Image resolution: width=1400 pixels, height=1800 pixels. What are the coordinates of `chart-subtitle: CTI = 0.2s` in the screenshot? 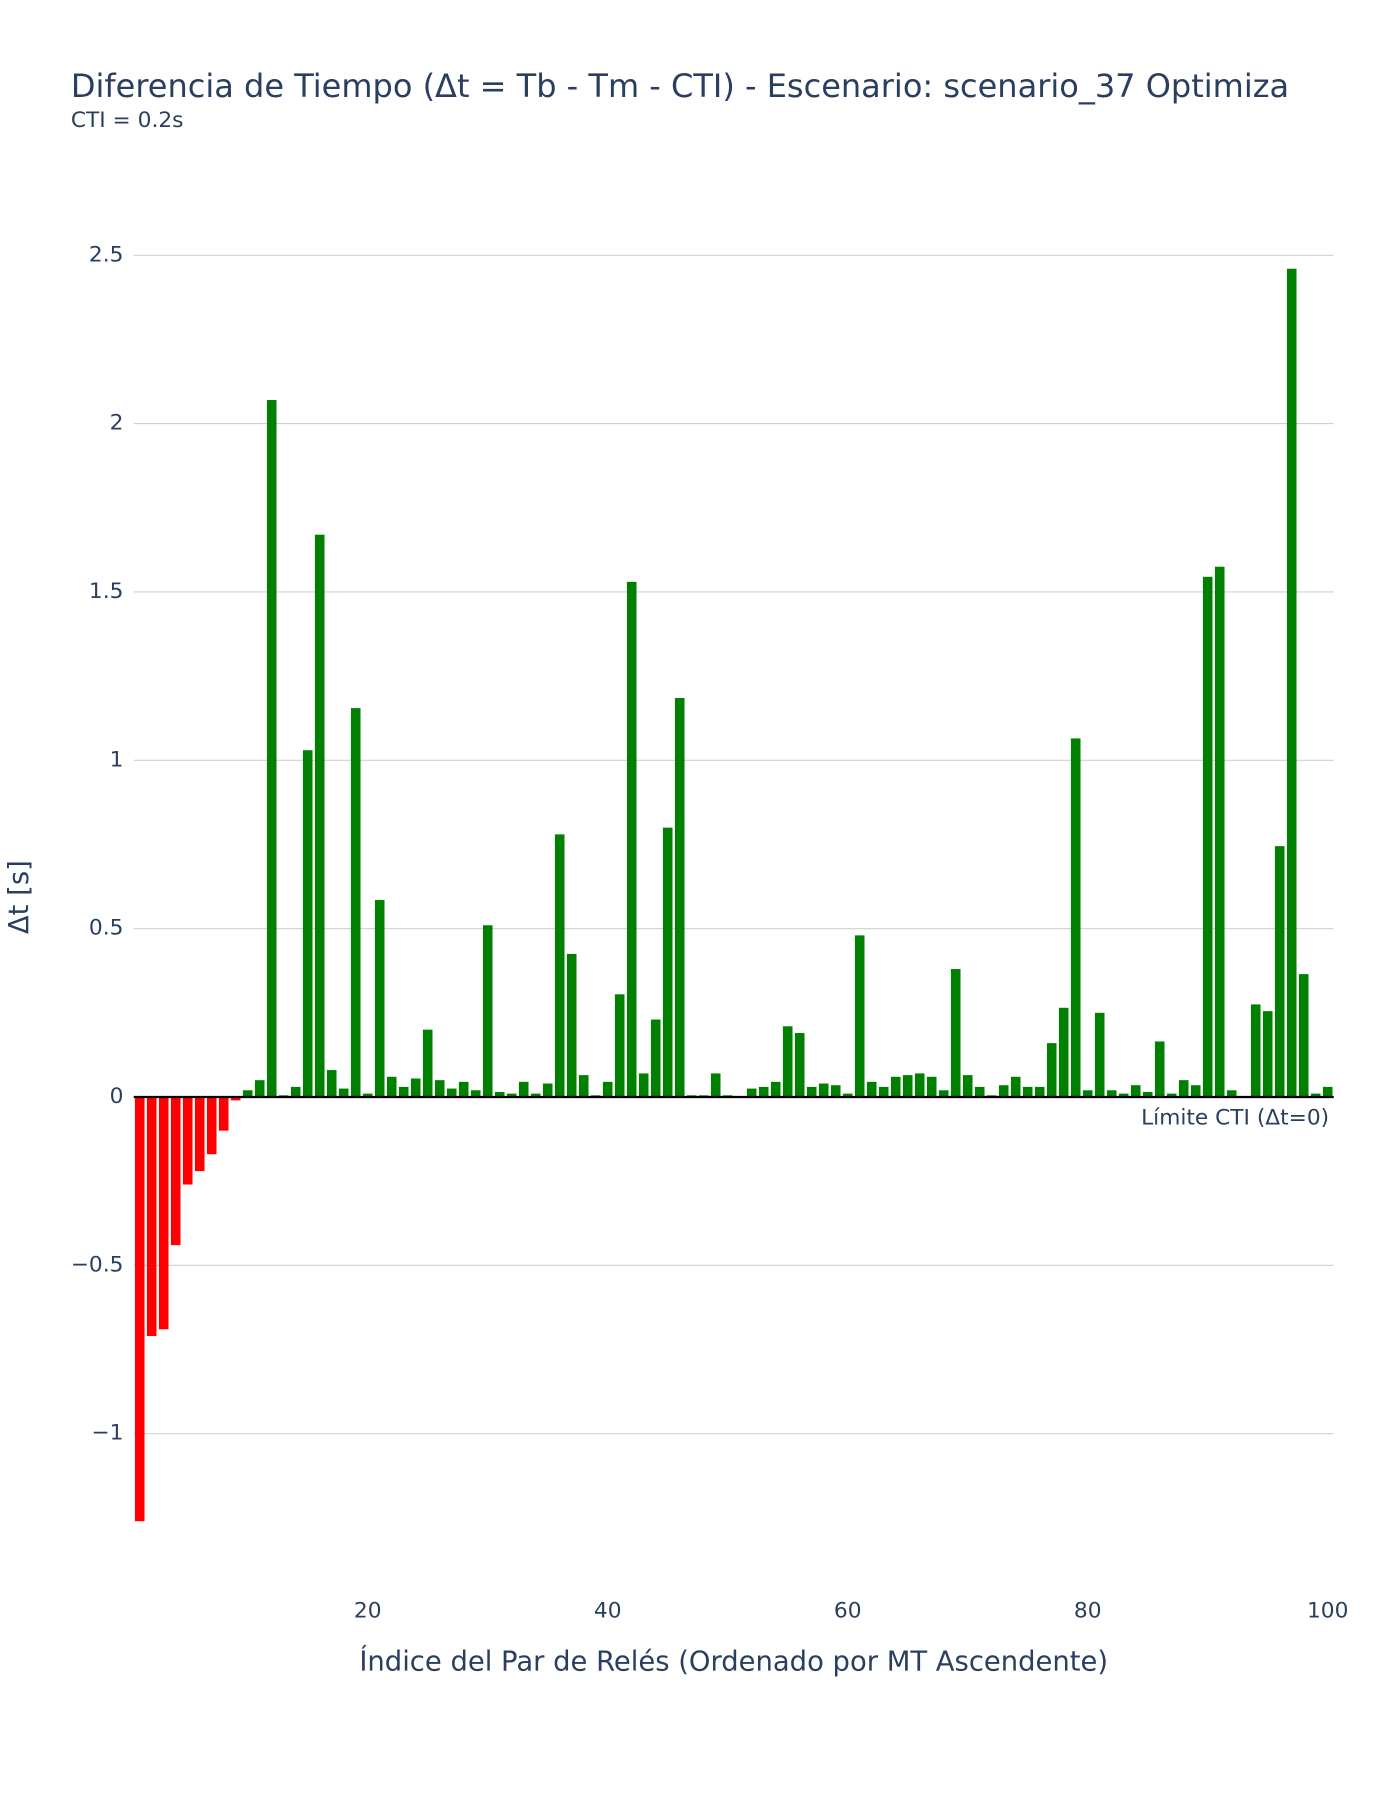 It's located at (127, 120).